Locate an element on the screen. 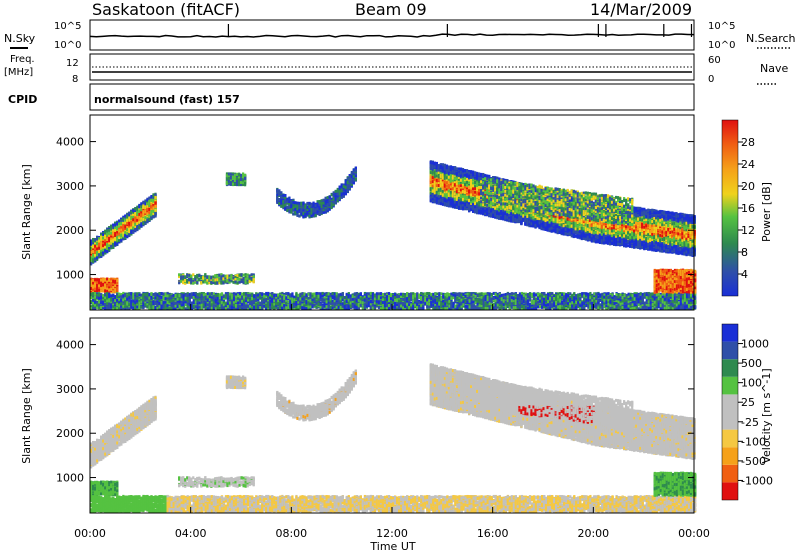 The image size is (800, 558). cpid-label: CPID is located at coordinates (22, 99).